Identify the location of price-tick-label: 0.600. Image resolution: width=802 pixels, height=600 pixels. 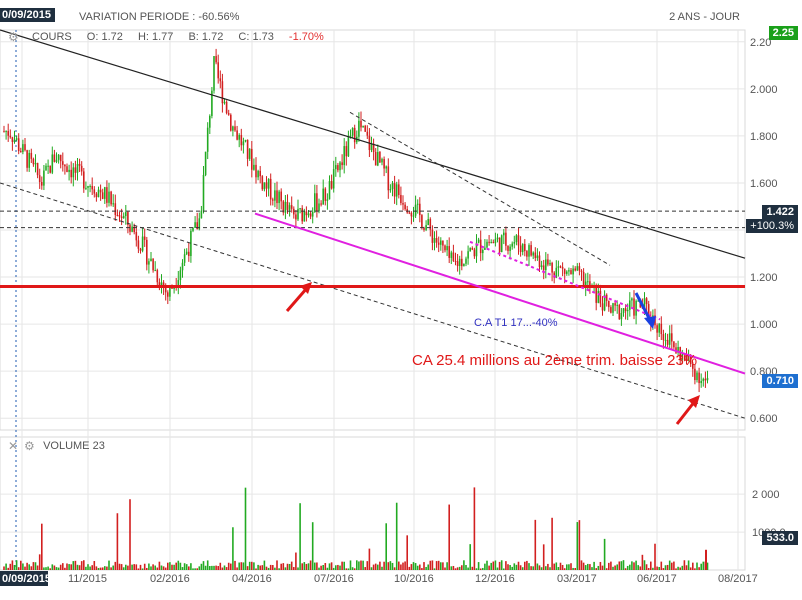
(764, 419).